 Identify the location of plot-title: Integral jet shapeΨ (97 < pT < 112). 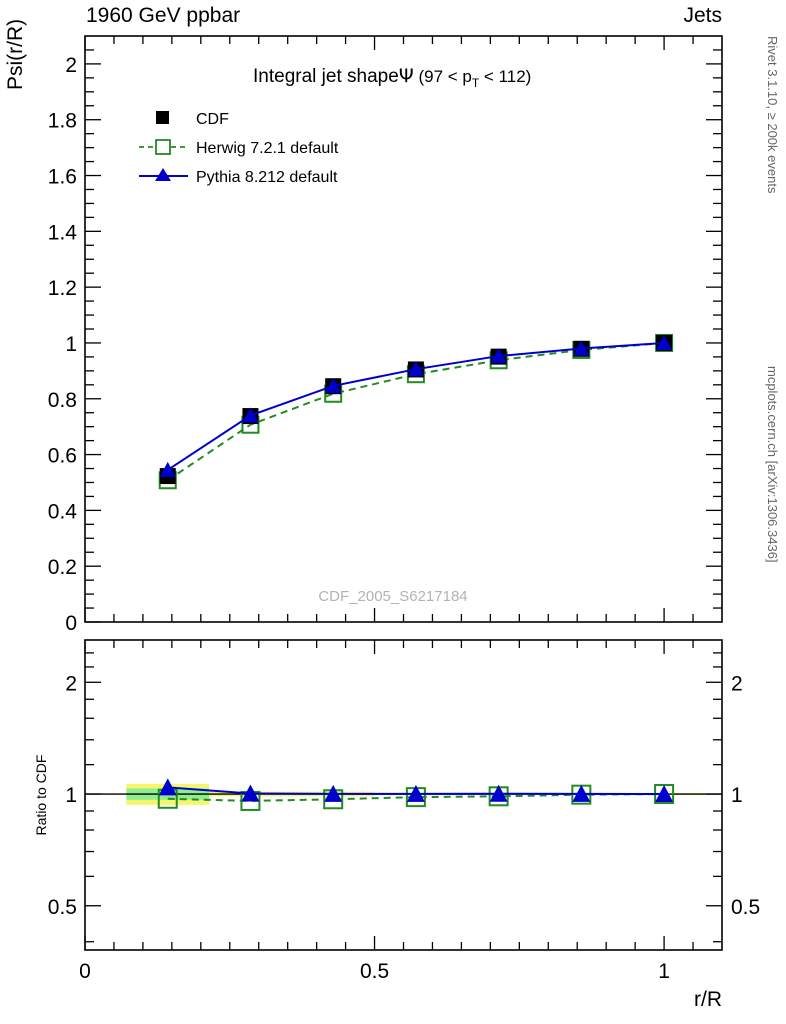
(392, 77).